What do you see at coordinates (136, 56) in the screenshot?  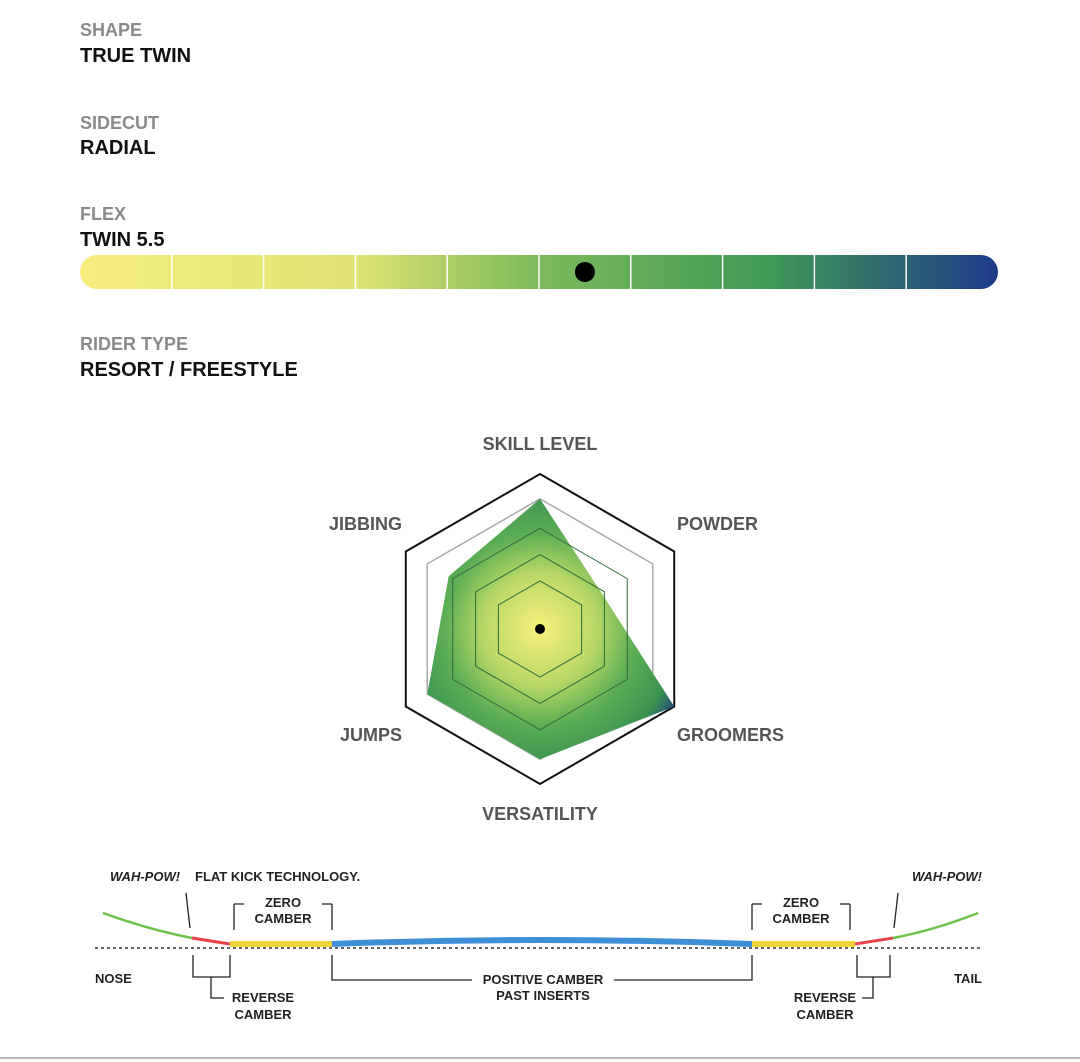 I see `spec-value: TRUE TWIN` at bounding box center [136, 56].